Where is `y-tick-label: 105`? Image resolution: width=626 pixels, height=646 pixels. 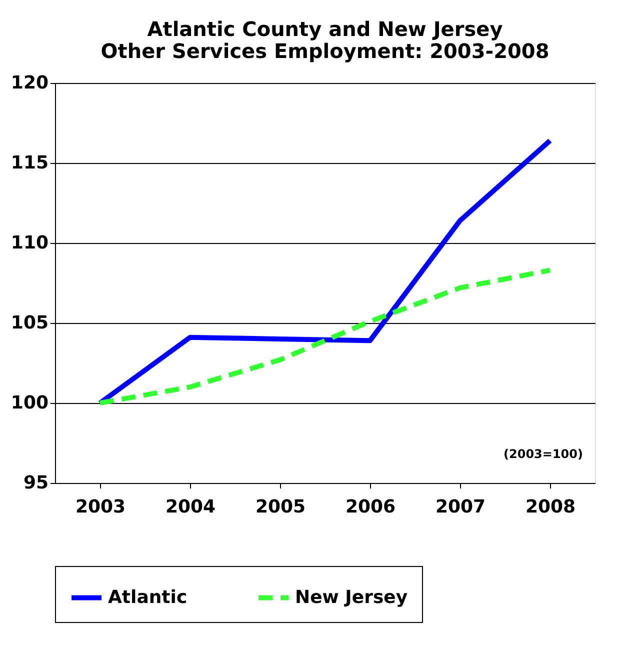 y-tick-label: 105 is located at coordinates (29, 323).